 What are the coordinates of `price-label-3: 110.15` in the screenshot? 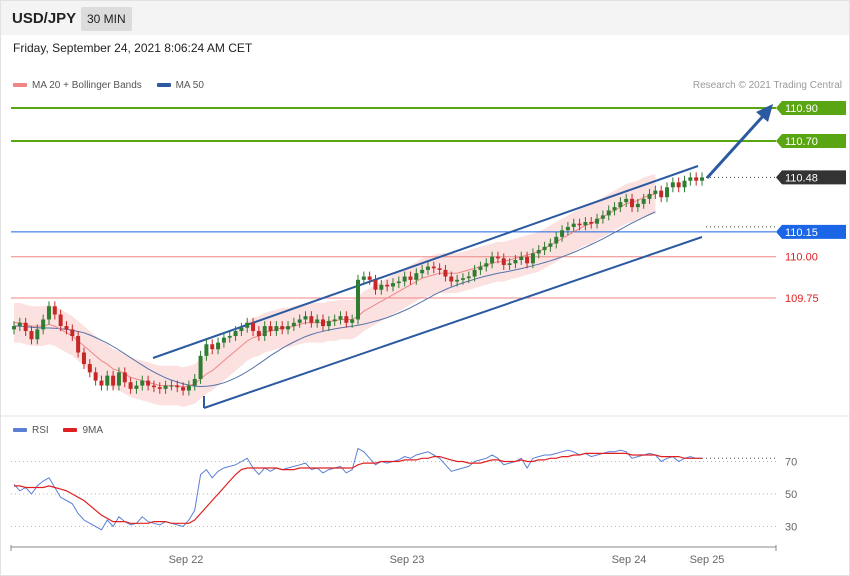 It's located at (801, 233).